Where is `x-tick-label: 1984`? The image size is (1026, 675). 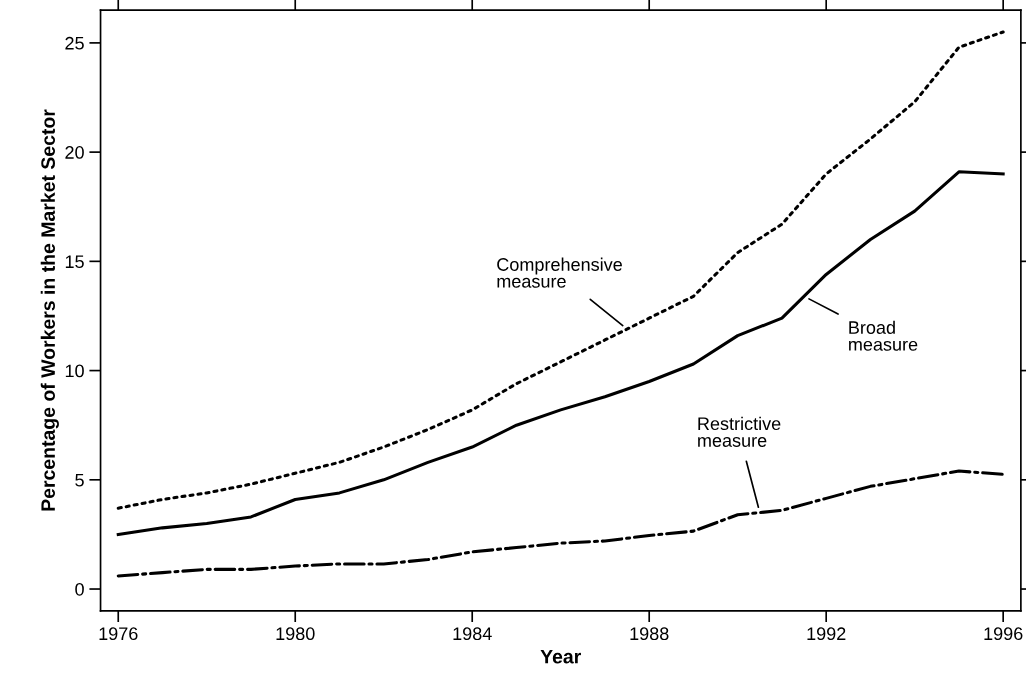 x-tick-label: 1984 is located at coordinates (472, 634).